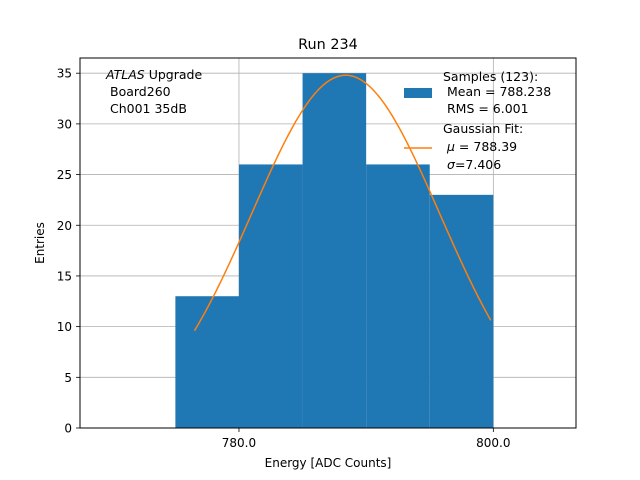 The image size is (640, 480). I want to click on x-tick-label: 780.0, so click(239, 443).